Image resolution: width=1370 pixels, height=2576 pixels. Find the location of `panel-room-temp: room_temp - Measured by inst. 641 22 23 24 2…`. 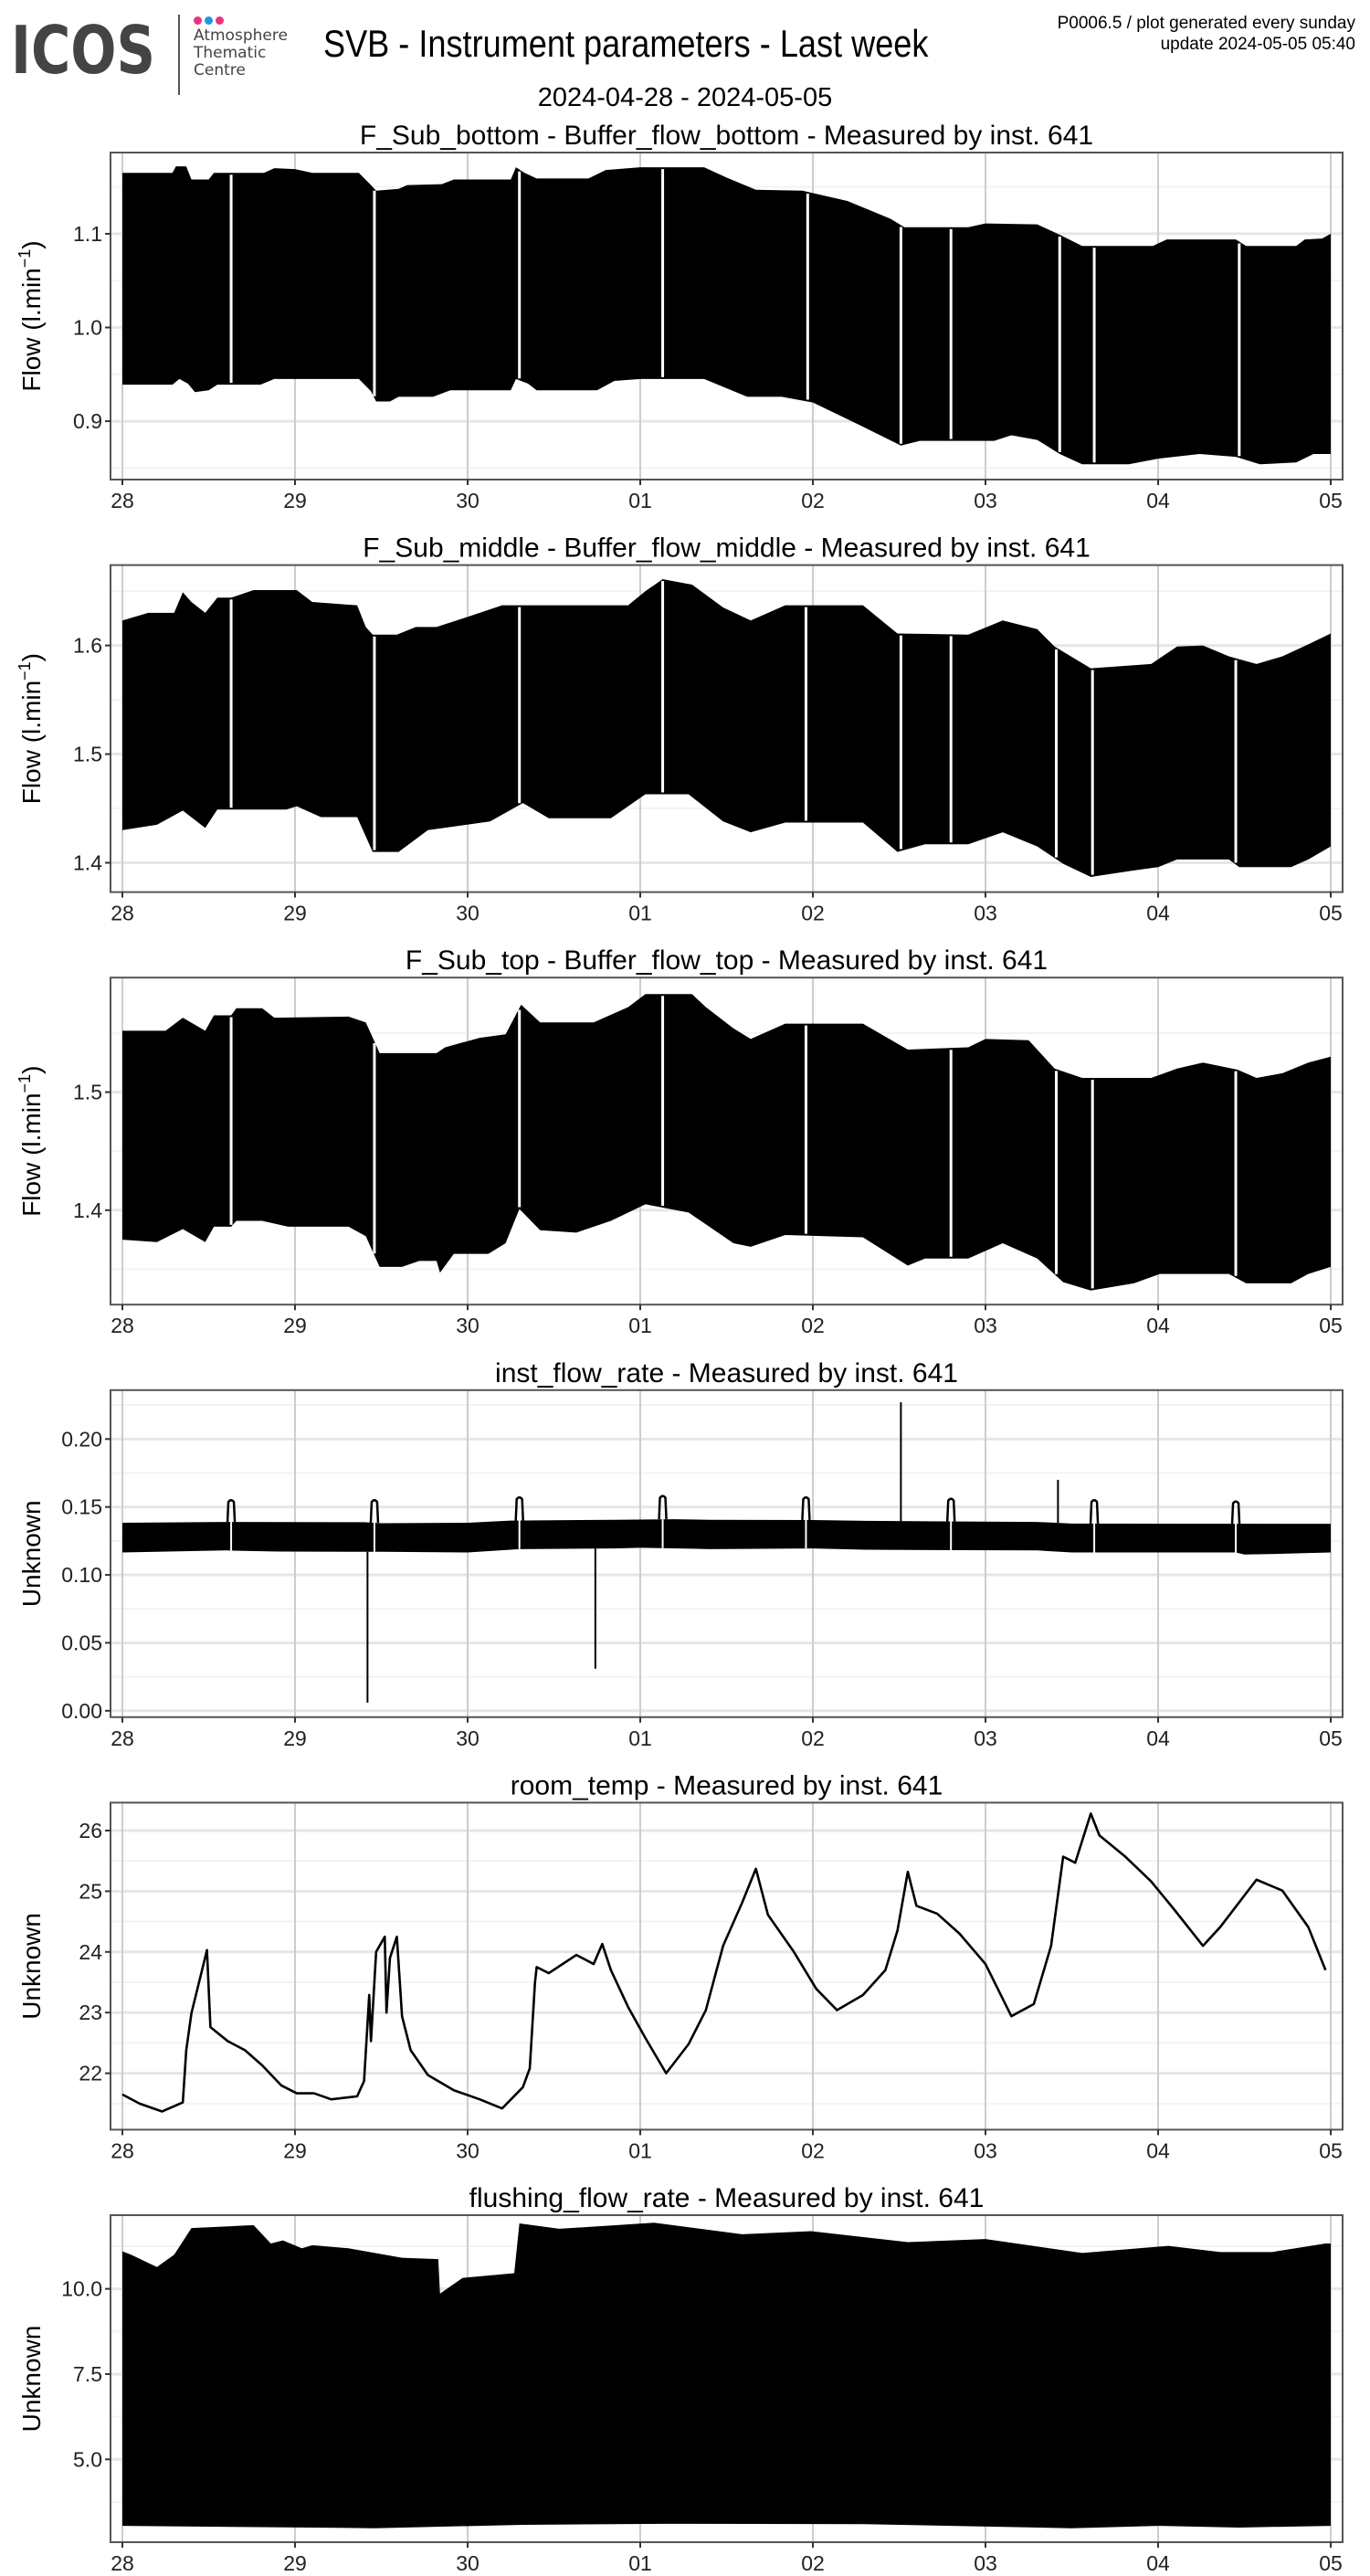

panel-room-temp: room_temp - Measured by inst. 641 22 23 24 2… is located at coordinates (680, 1966).